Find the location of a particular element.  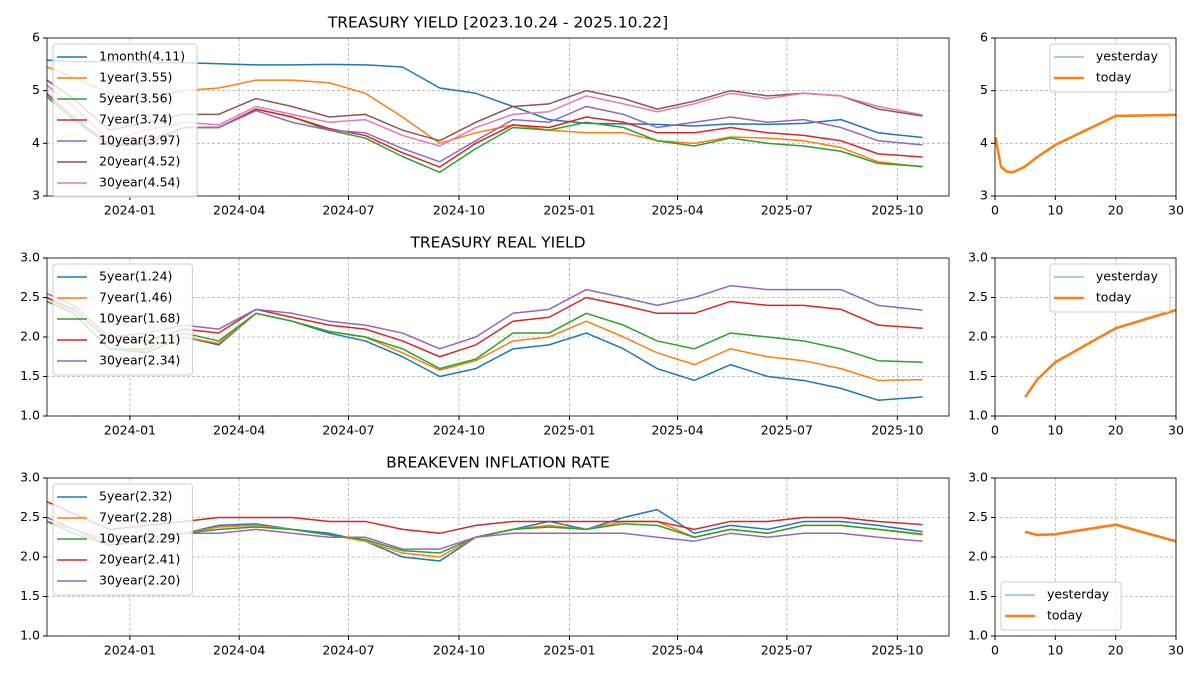

x-tick-label: 0 is located at coordinates (995, 650).